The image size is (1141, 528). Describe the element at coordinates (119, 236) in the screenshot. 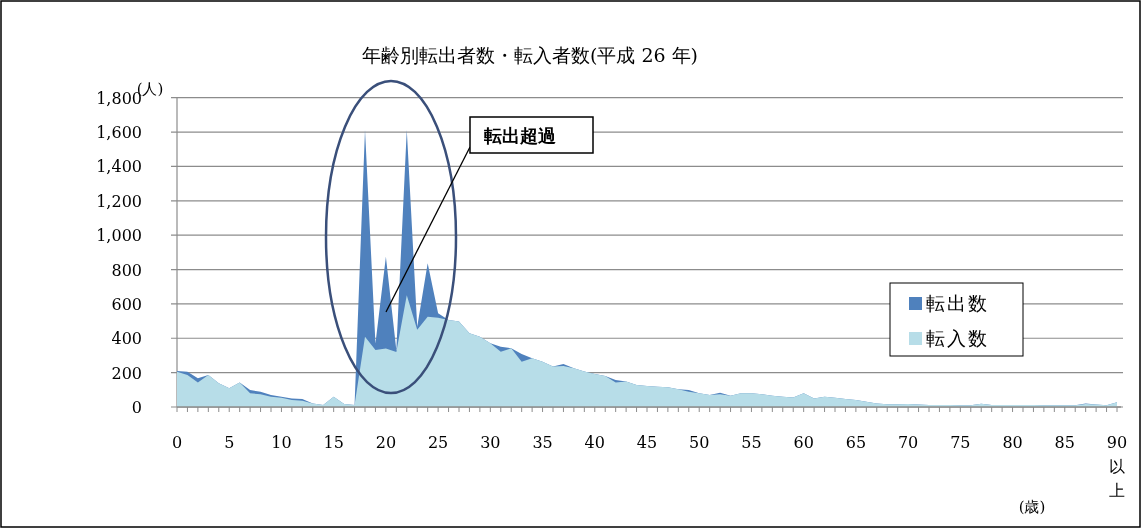

I see `y-tick-label: 1,000` at that location.